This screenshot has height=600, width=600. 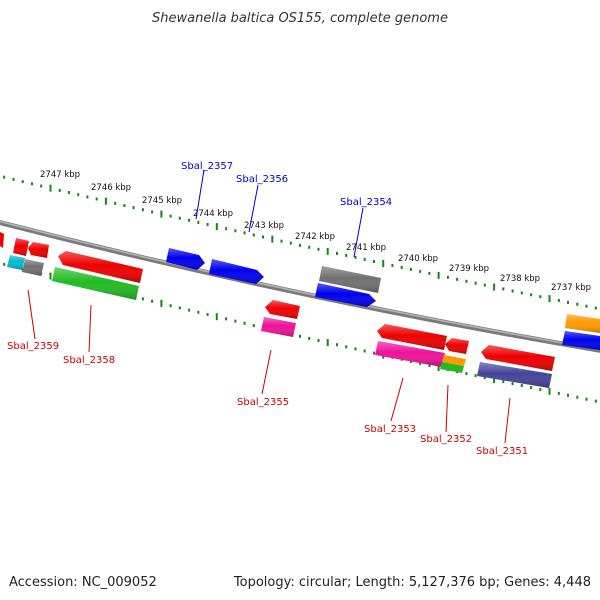 What do you see at coordinates (264, 226) in the screenshot?
I see `scale-label: 2743 kbp` at bounding box center [264, 226].